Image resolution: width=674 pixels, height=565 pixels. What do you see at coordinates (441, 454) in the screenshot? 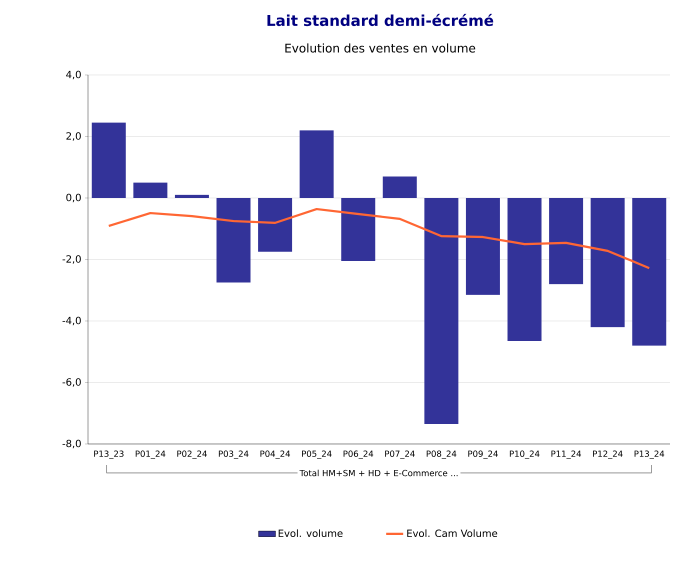
I see `x-tick-label: P08_24` at bounding box center [441, 454].